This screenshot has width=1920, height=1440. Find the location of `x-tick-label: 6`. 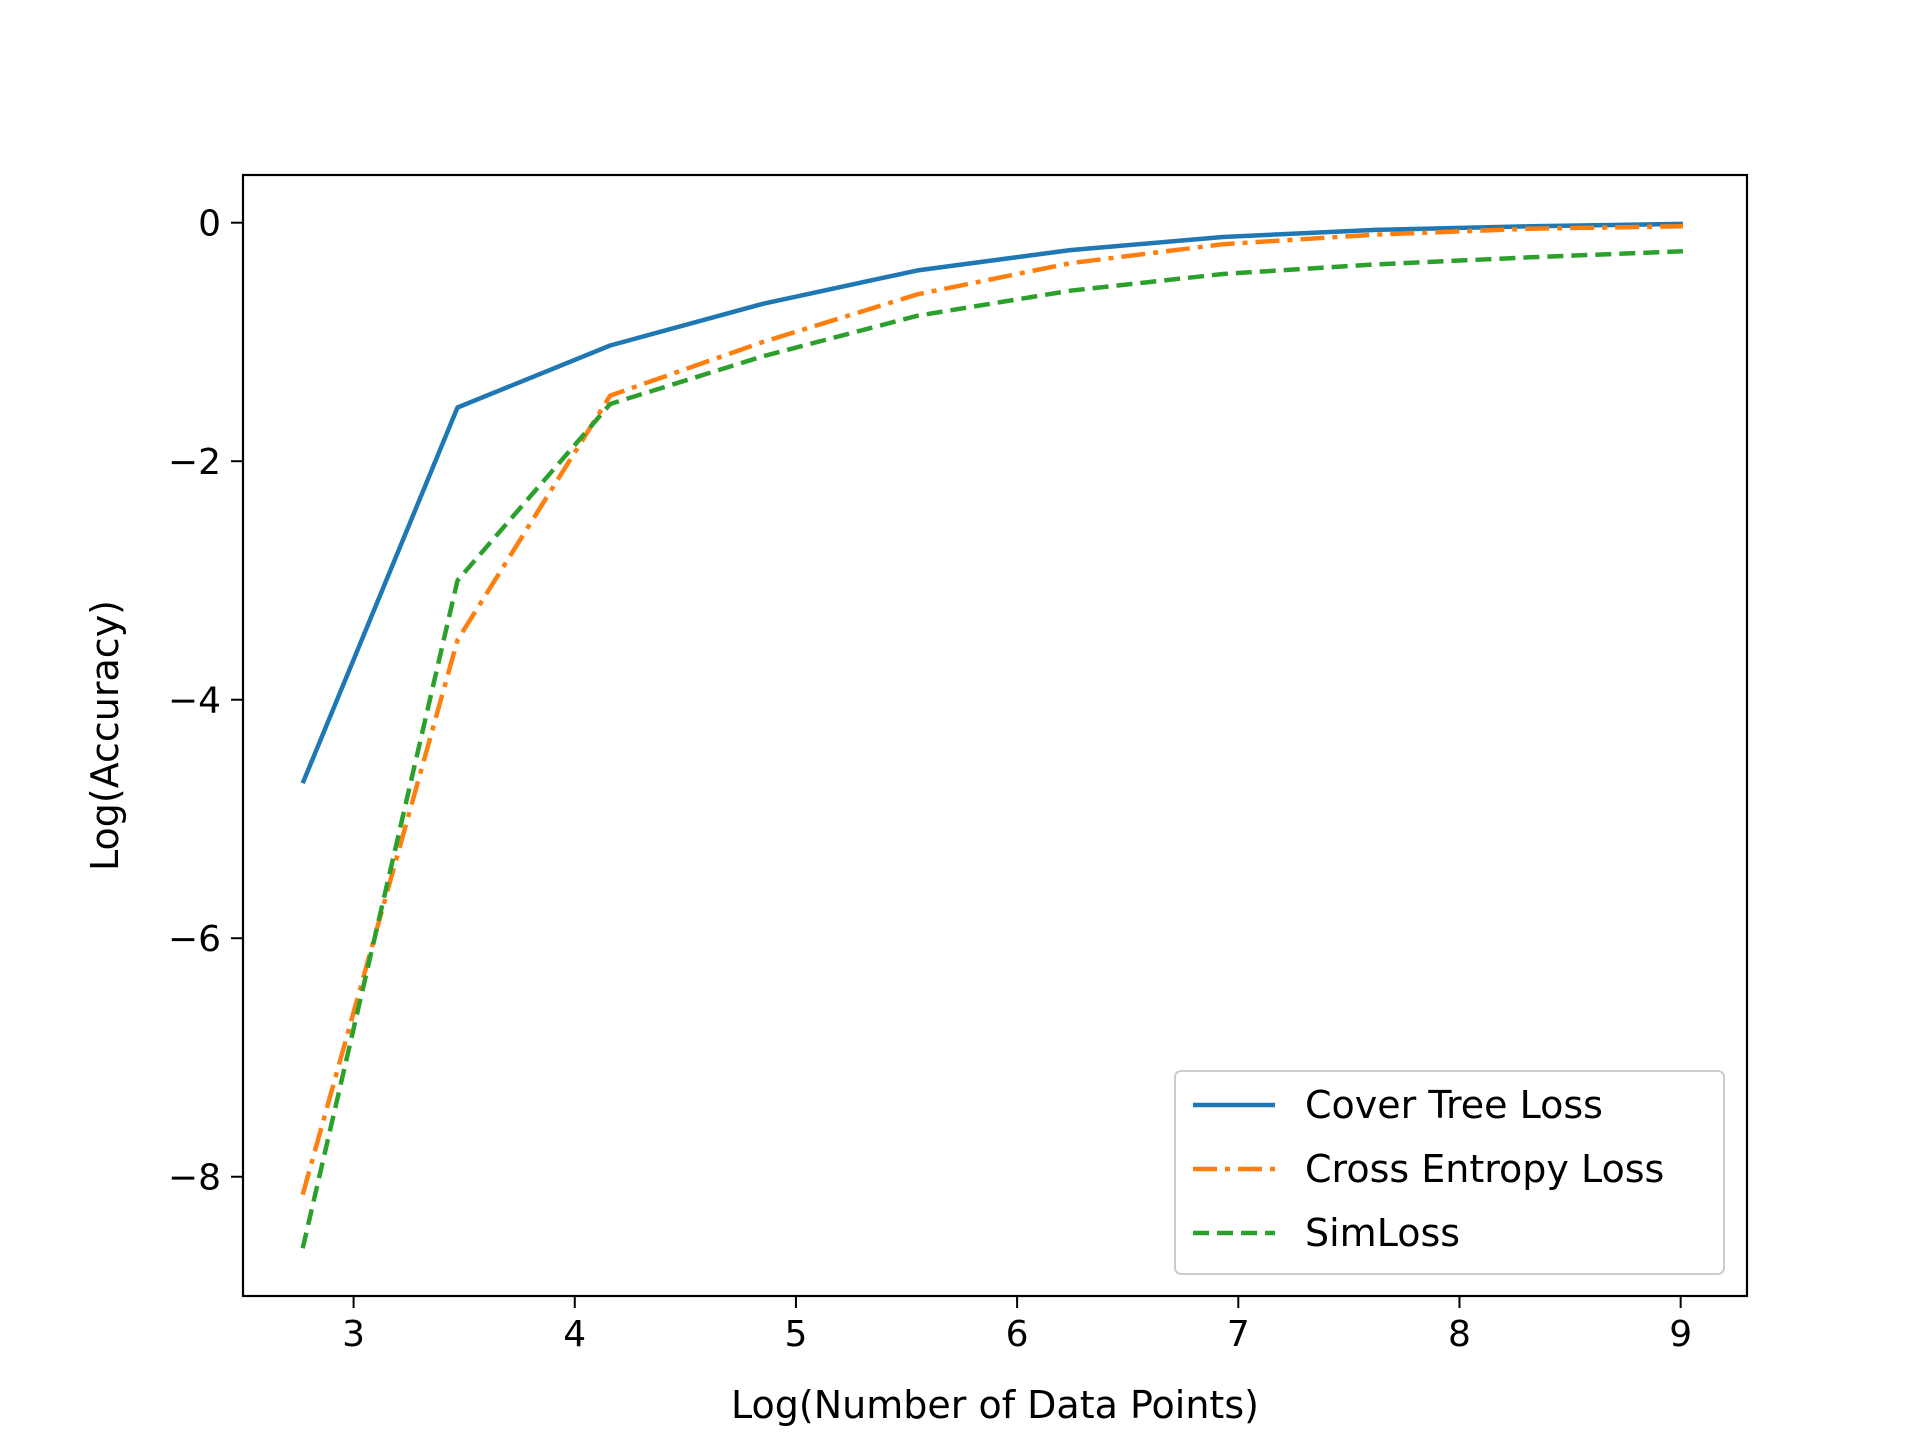

x-tick-label: 6 is located at coordinates (1017, 1334).